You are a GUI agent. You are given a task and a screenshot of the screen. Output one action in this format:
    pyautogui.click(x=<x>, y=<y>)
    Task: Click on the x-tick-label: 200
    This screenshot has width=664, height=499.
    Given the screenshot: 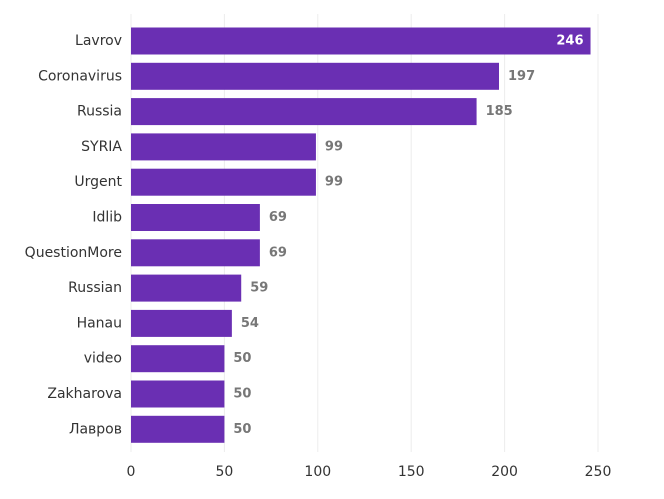 What is the action you would take?
    pyautogui.click(x=504, y=472)
    